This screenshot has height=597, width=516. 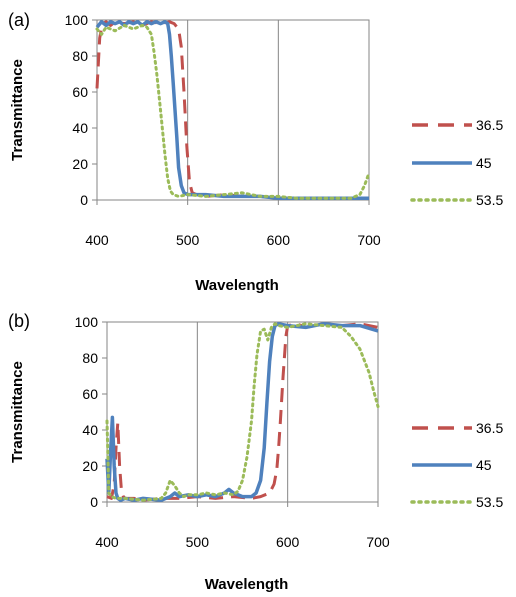 What do you see at coordinates (19, 20) in the screenshot?
I see `panel-label: (a)` at bounding box center [19, 20].